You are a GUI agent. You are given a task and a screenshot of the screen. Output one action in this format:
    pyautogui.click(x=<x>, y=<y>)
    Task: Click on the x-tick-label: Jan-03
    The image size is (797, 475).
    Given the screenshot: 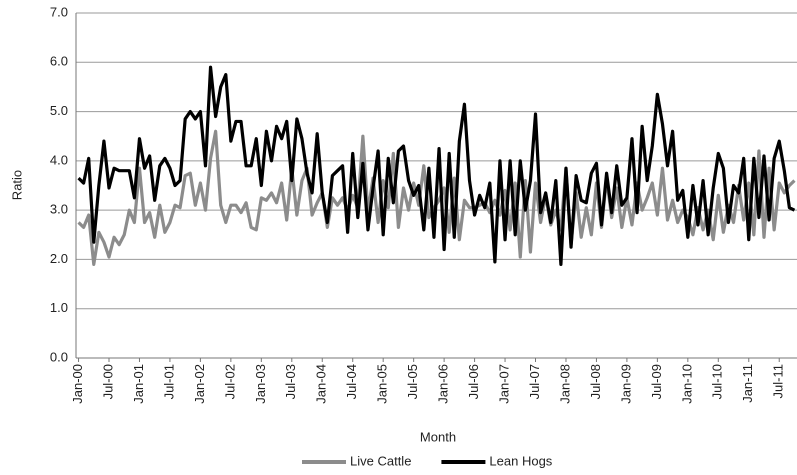 What is the action you would take?
    pyautogui.click(x=260, y=384)
    